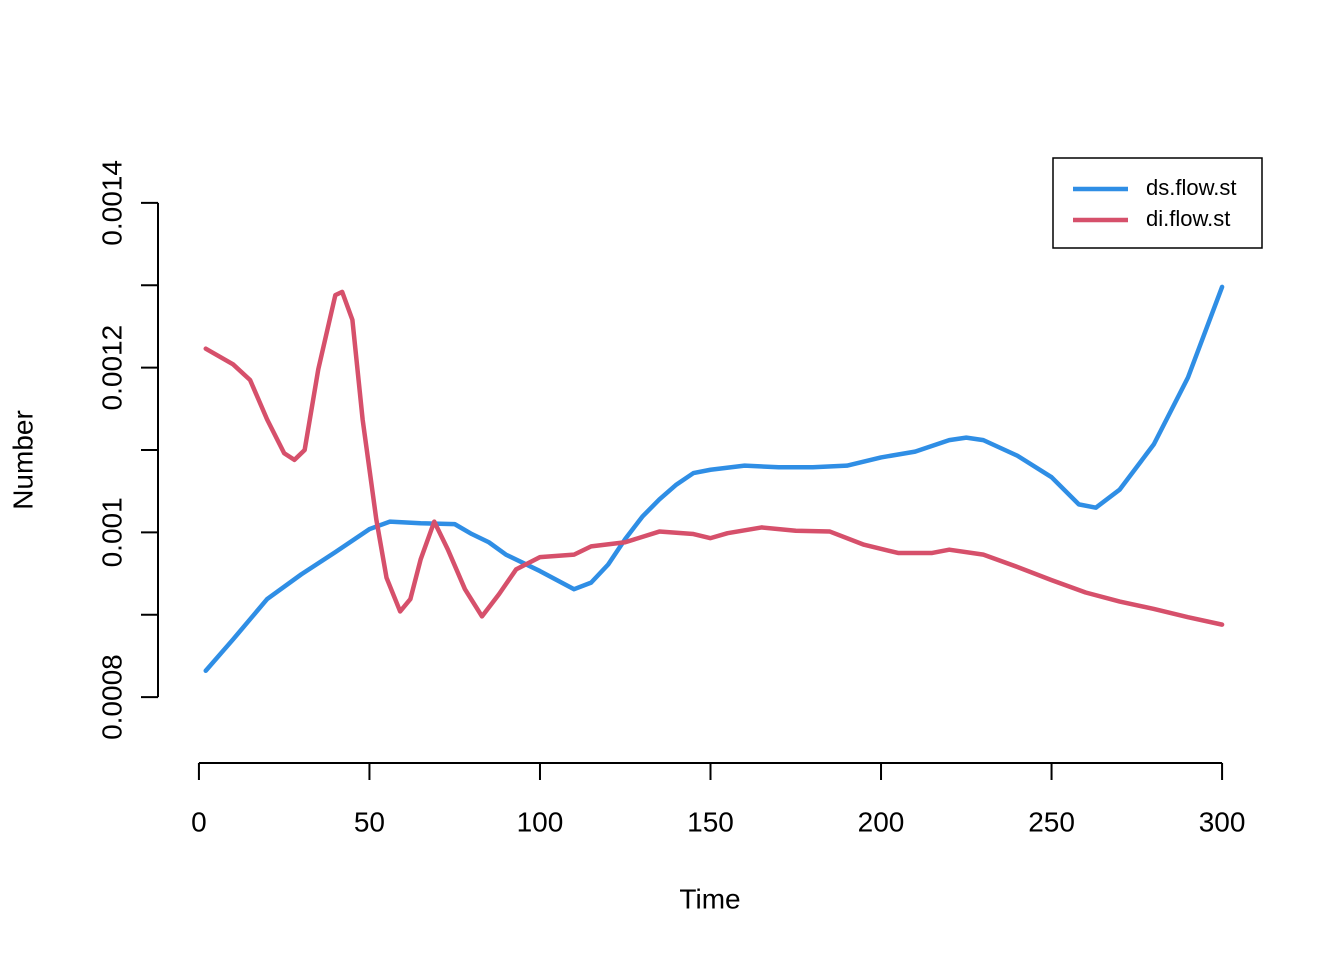 The width and height of the screenshot is (1344, 960). Describe the element at coordinates (1222, 821) in the screenshot. I see `x-tick-label: 300` at that location.